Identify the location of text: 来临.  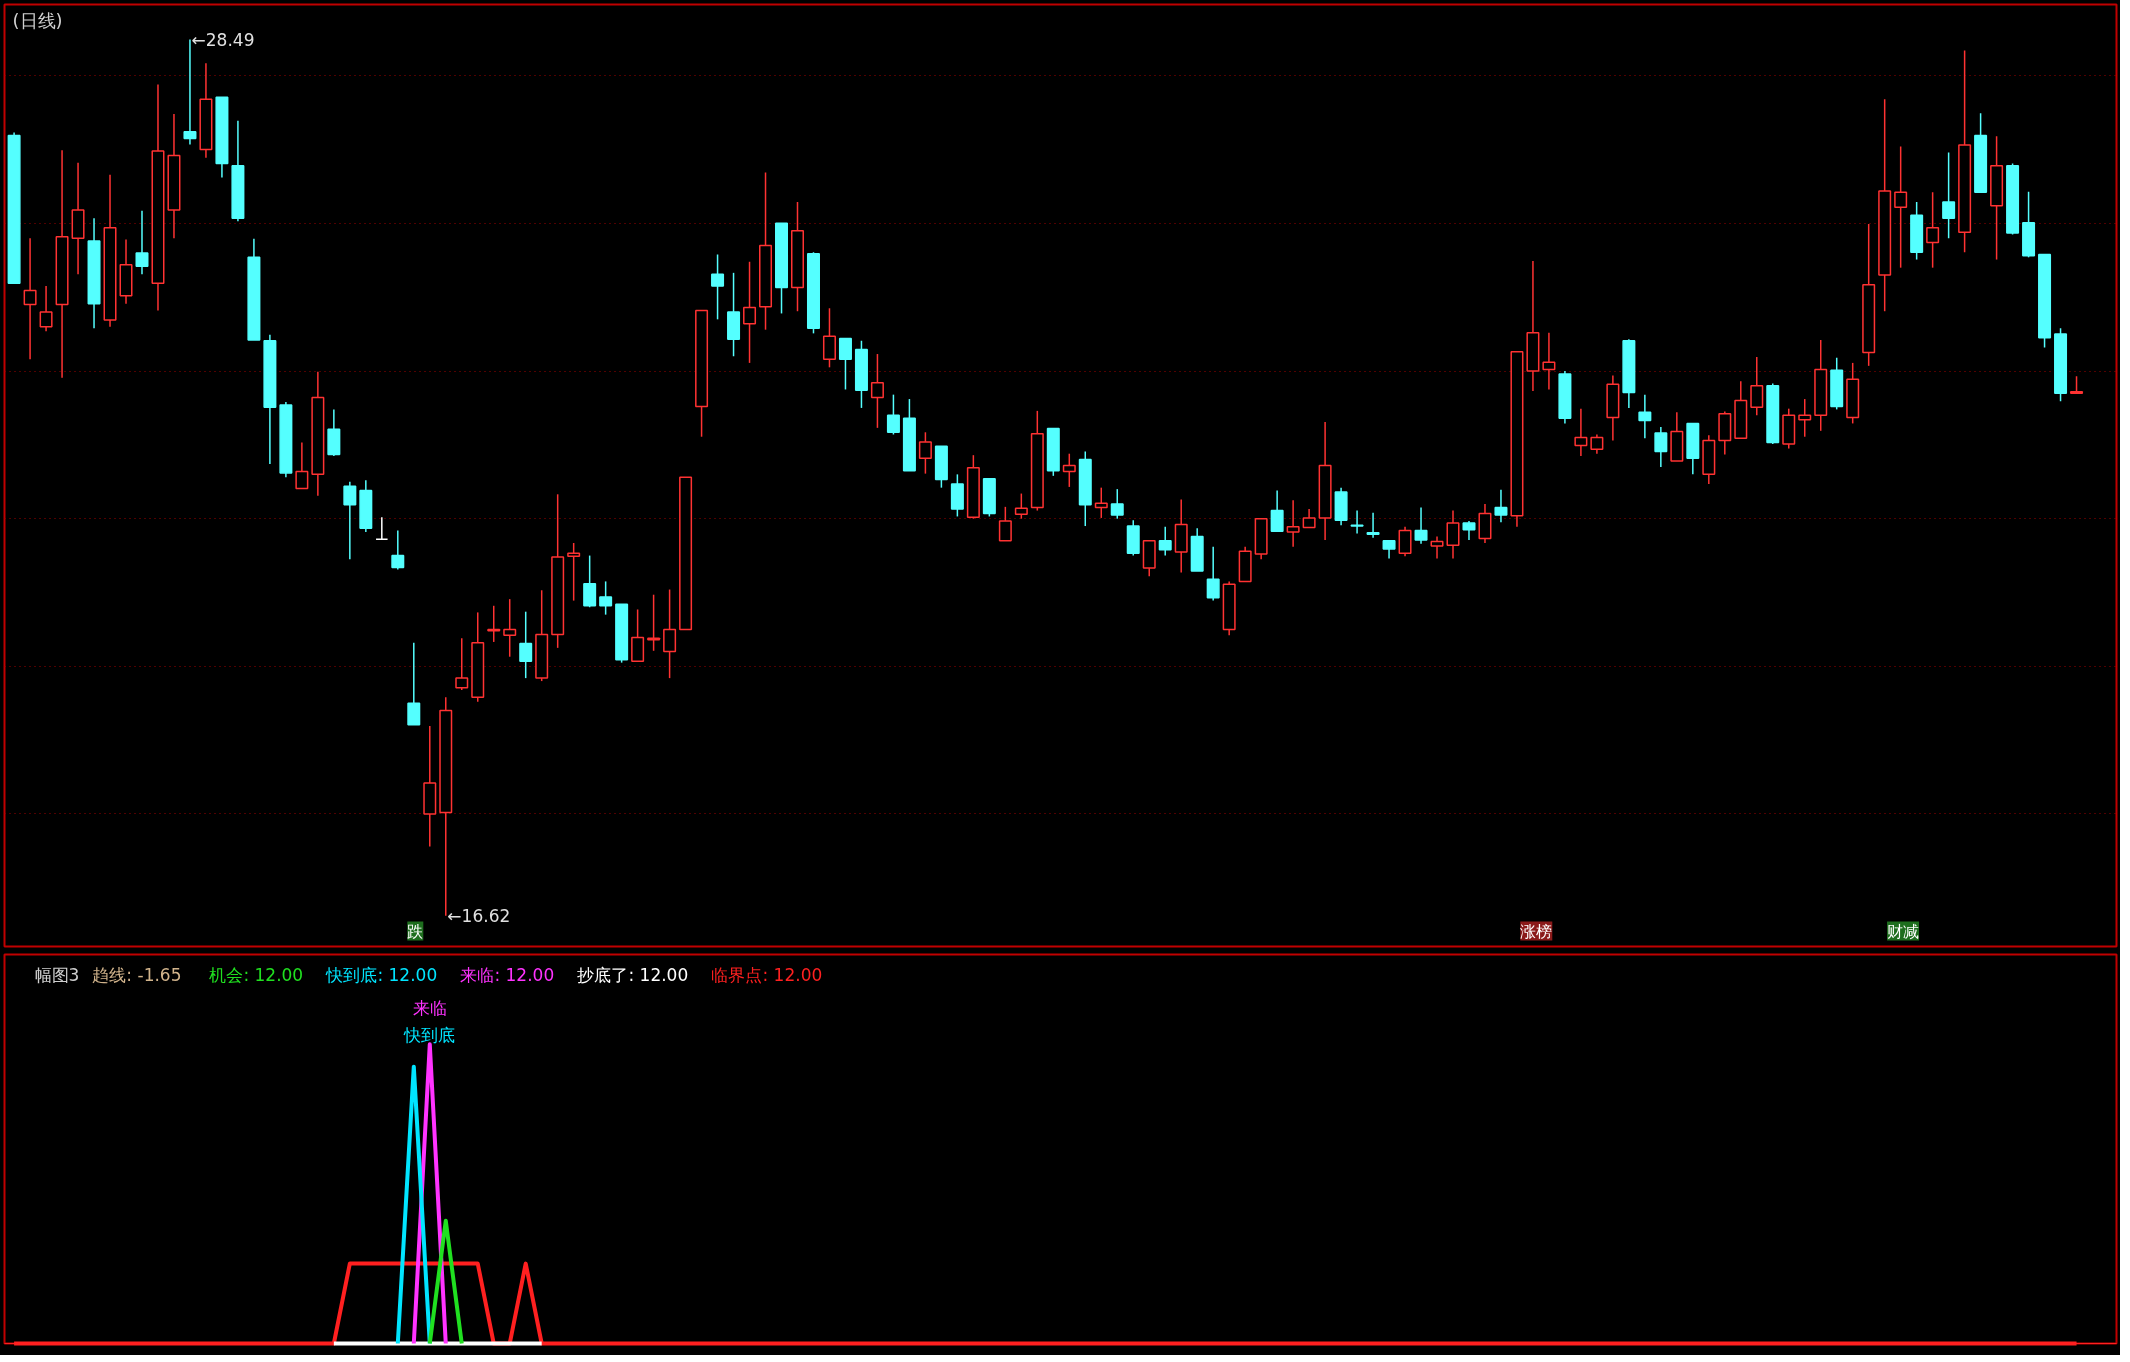
(429, 1008).